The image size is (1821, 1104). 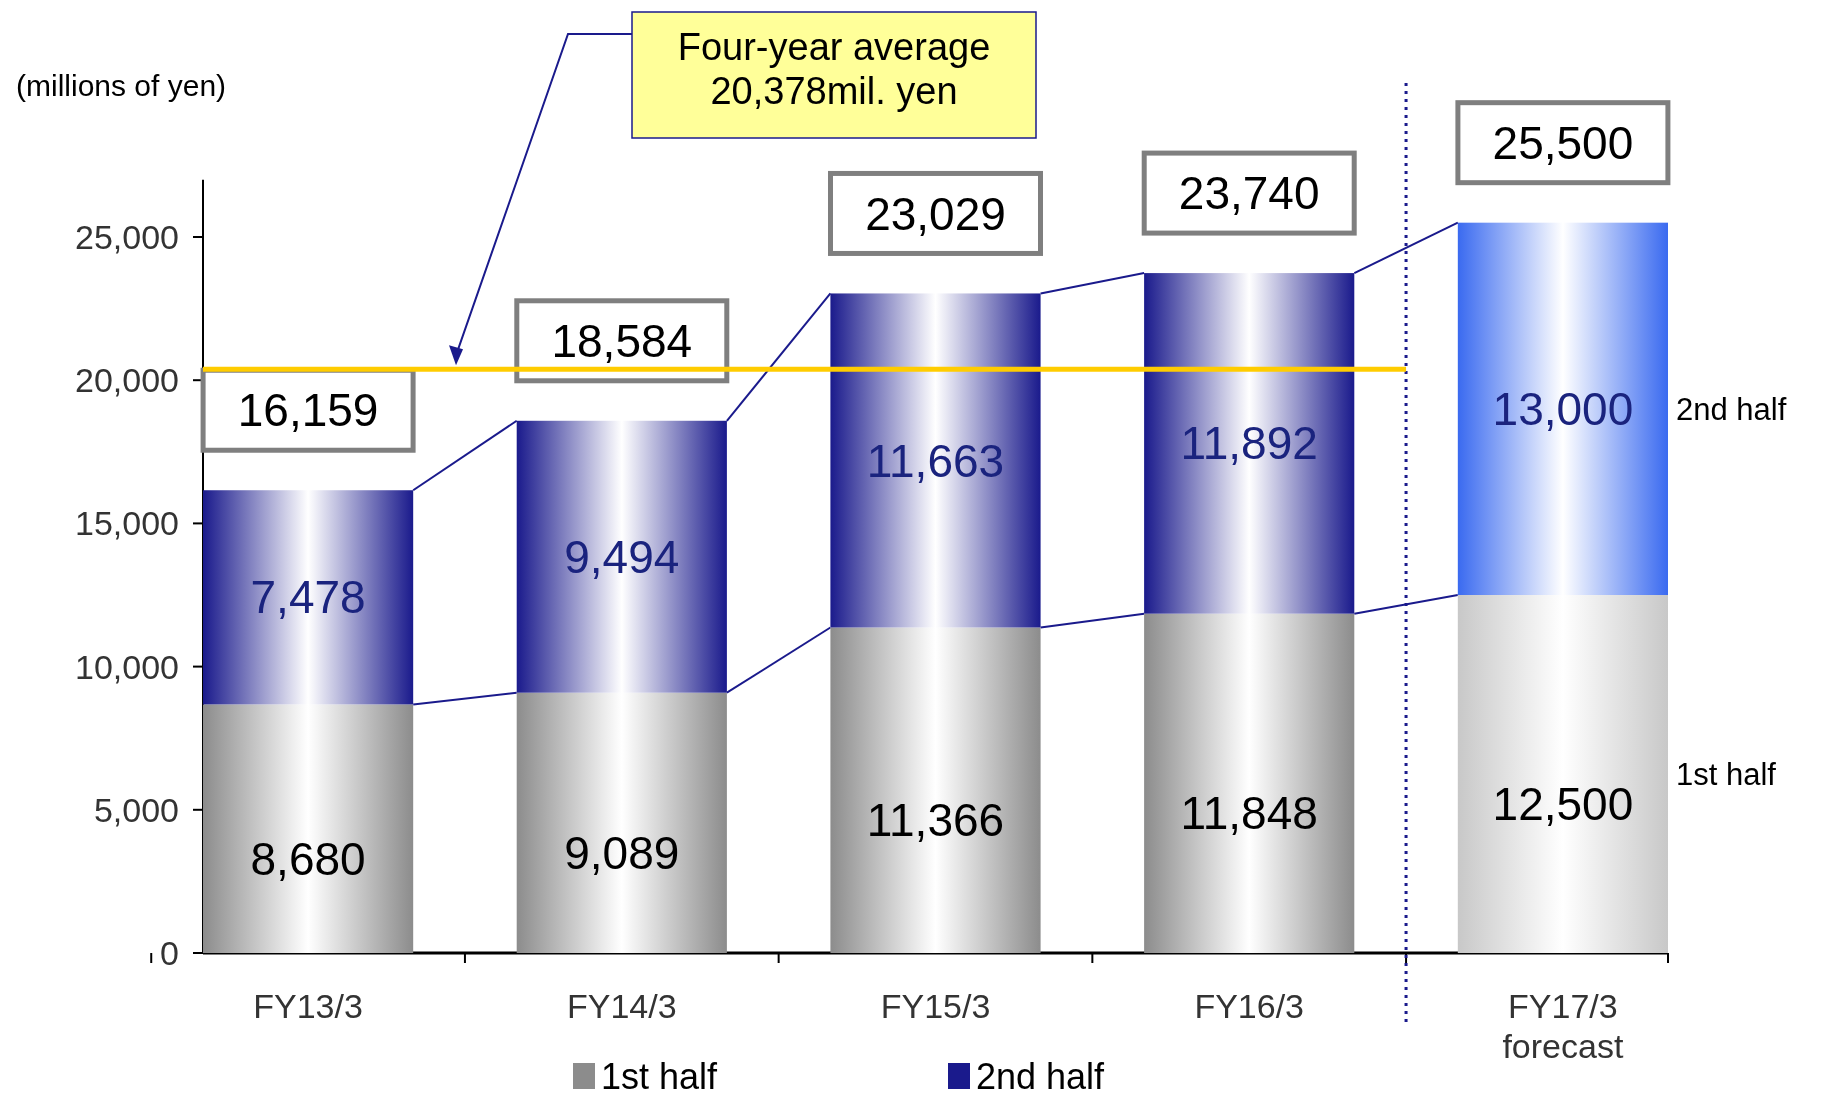 I want to click on data-label: 9,494, so click(x=622, y=556).